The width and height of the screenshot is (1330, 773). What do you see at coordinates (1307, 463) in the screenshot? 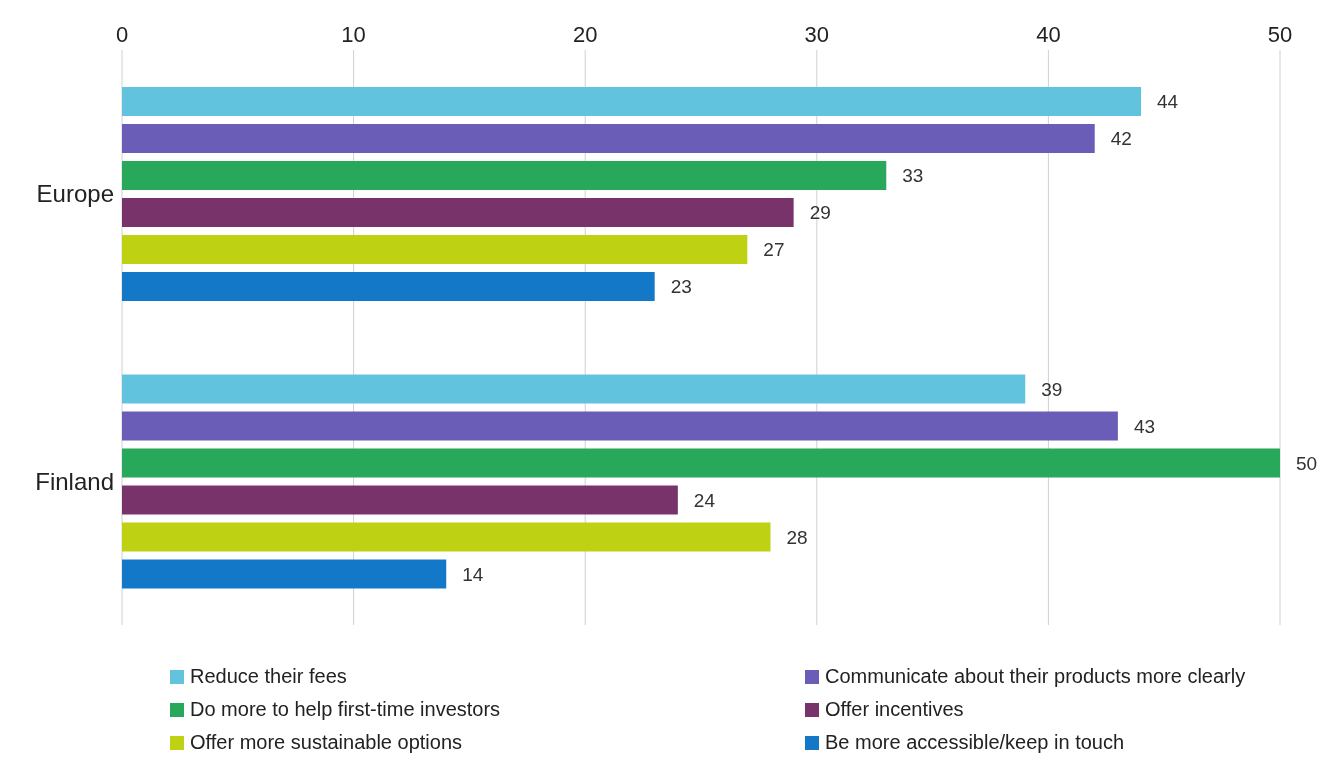
I see `data-label: 50` at bounding box center [1307, 463].